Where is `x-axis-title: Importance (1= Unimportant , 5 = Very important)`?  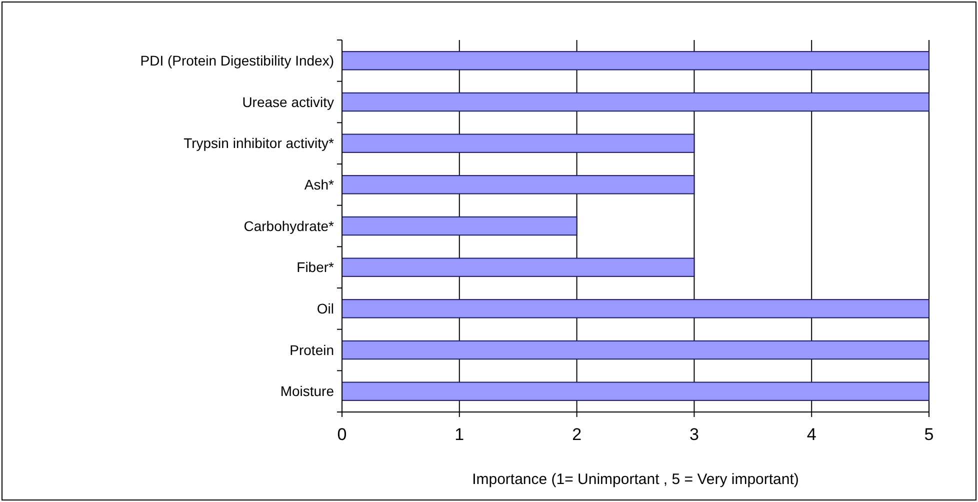 x-axis-title: Importance (1= Unimportant , 5 = Very important) is located at coordinates (635, 479).